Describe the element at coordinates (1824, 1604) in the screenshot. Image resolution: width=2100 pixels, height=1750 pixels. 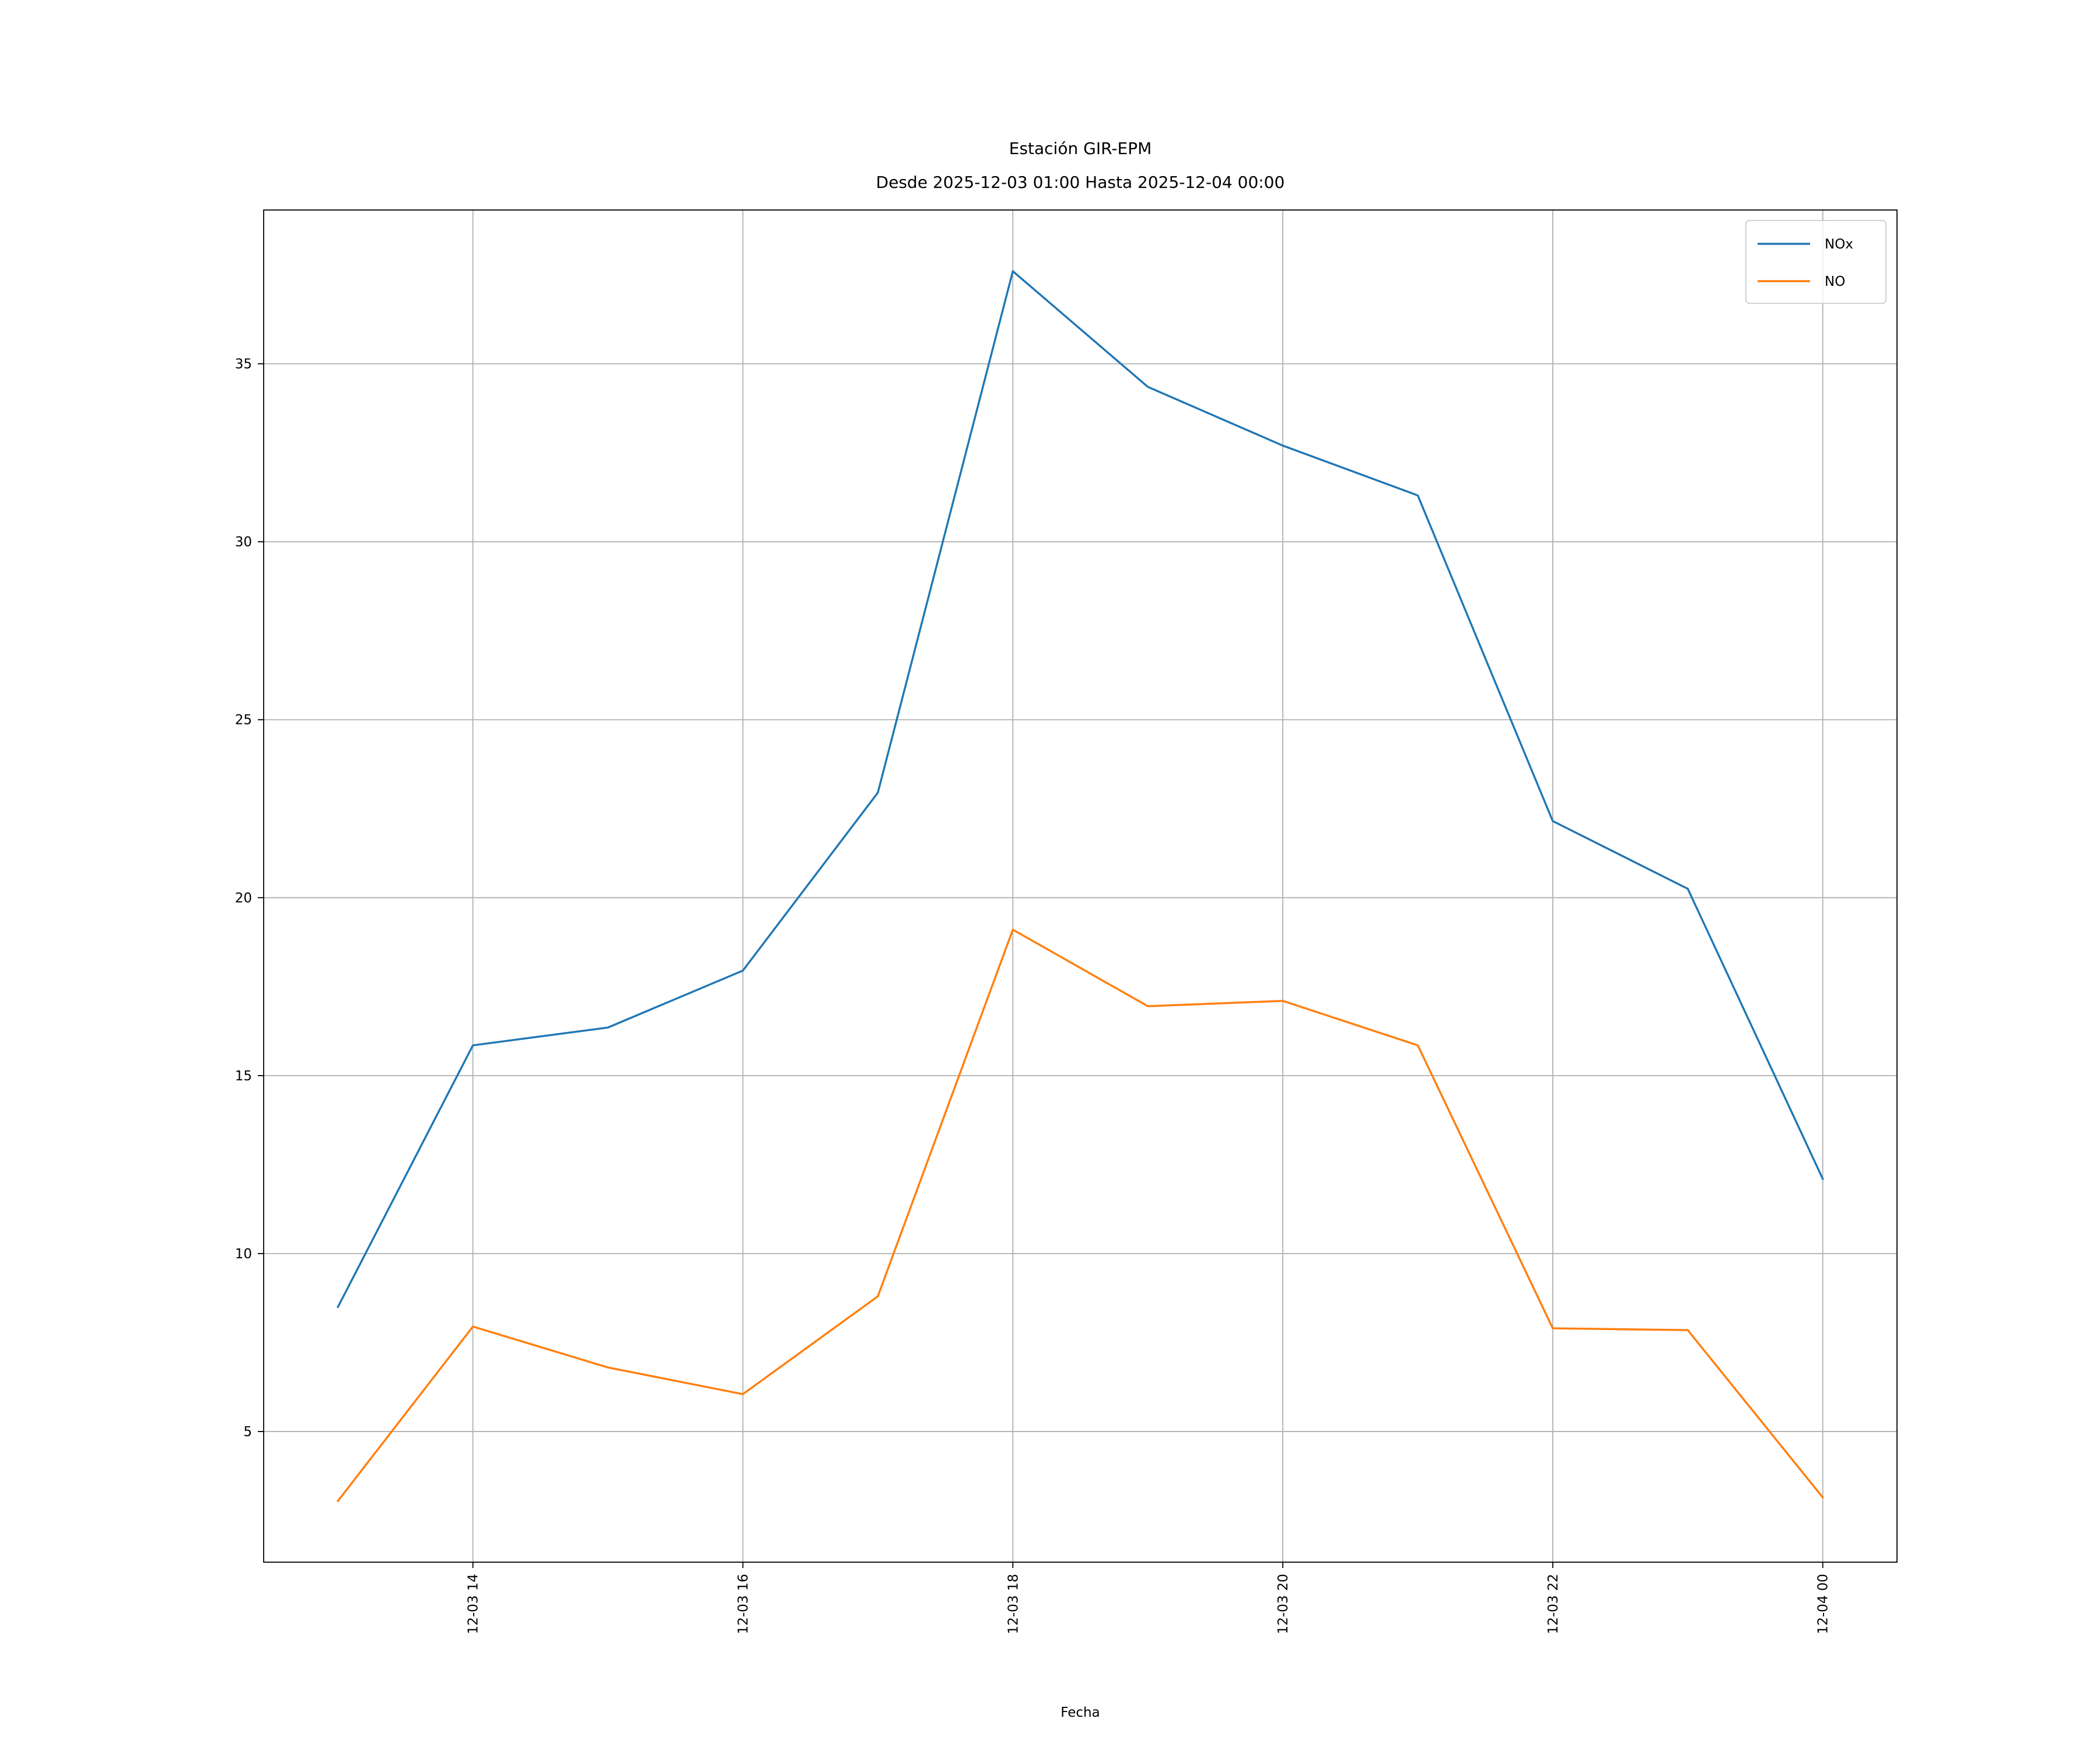
I see `x-tick-label: 12-04 00` at that location.